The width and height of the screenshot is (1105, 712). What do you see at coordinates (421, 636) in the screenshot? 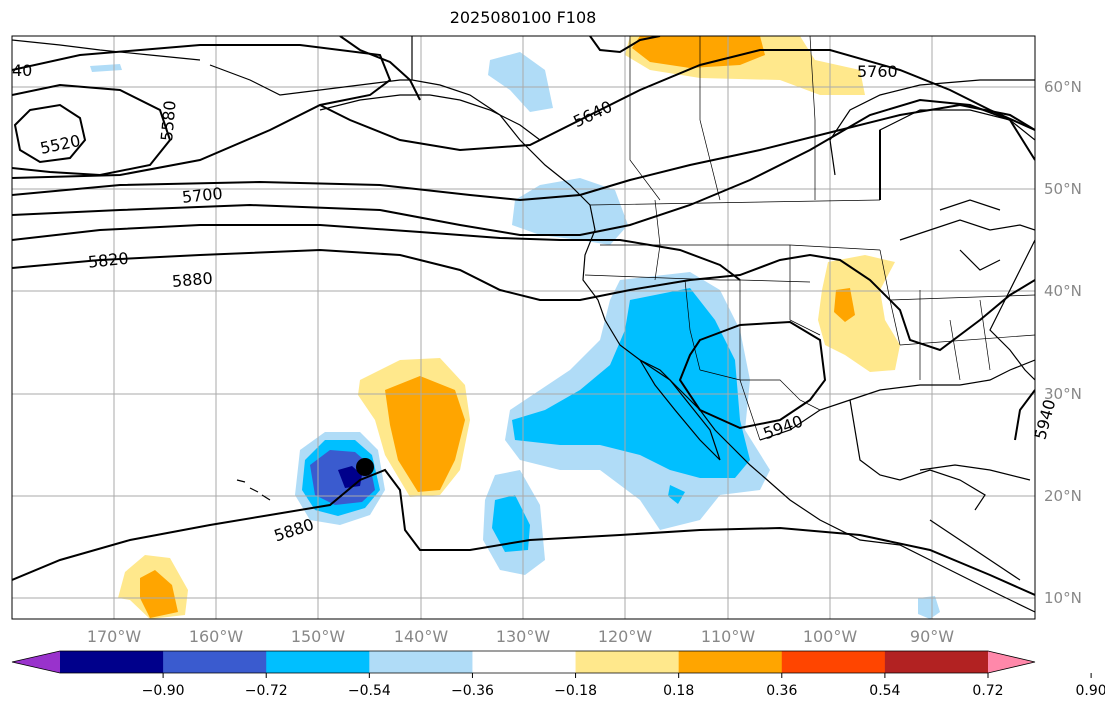
I see `lon-label: 140°W` at bounding box center [421, 636].